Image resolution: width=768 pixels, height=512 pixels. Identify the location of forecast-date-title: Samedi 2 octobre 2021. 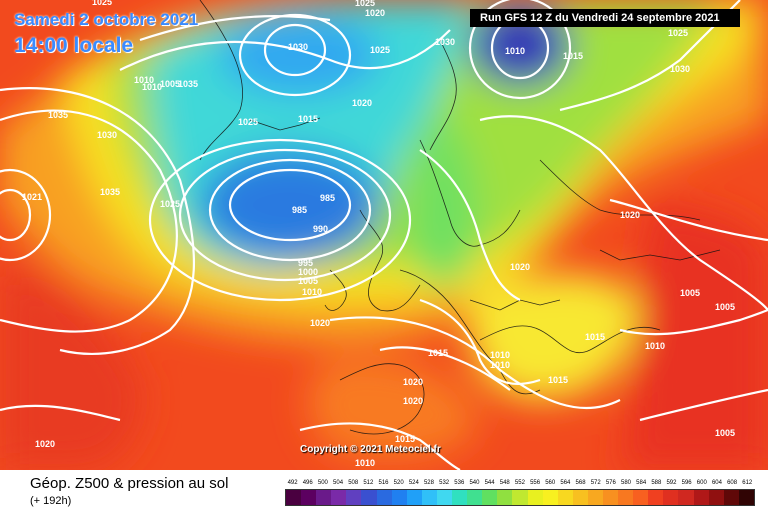
(106, 19).